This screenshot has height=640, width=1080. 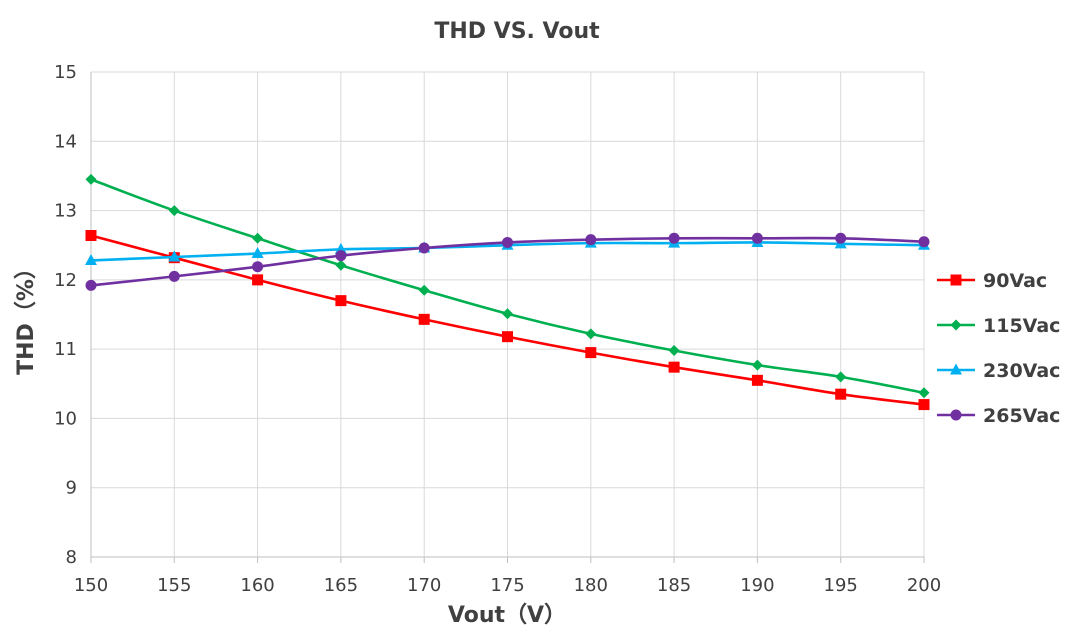 What do you see at coordinates (65, 141) in the screenshot?
I see `y-tick-label: 14` at bounding box center [65, 141].